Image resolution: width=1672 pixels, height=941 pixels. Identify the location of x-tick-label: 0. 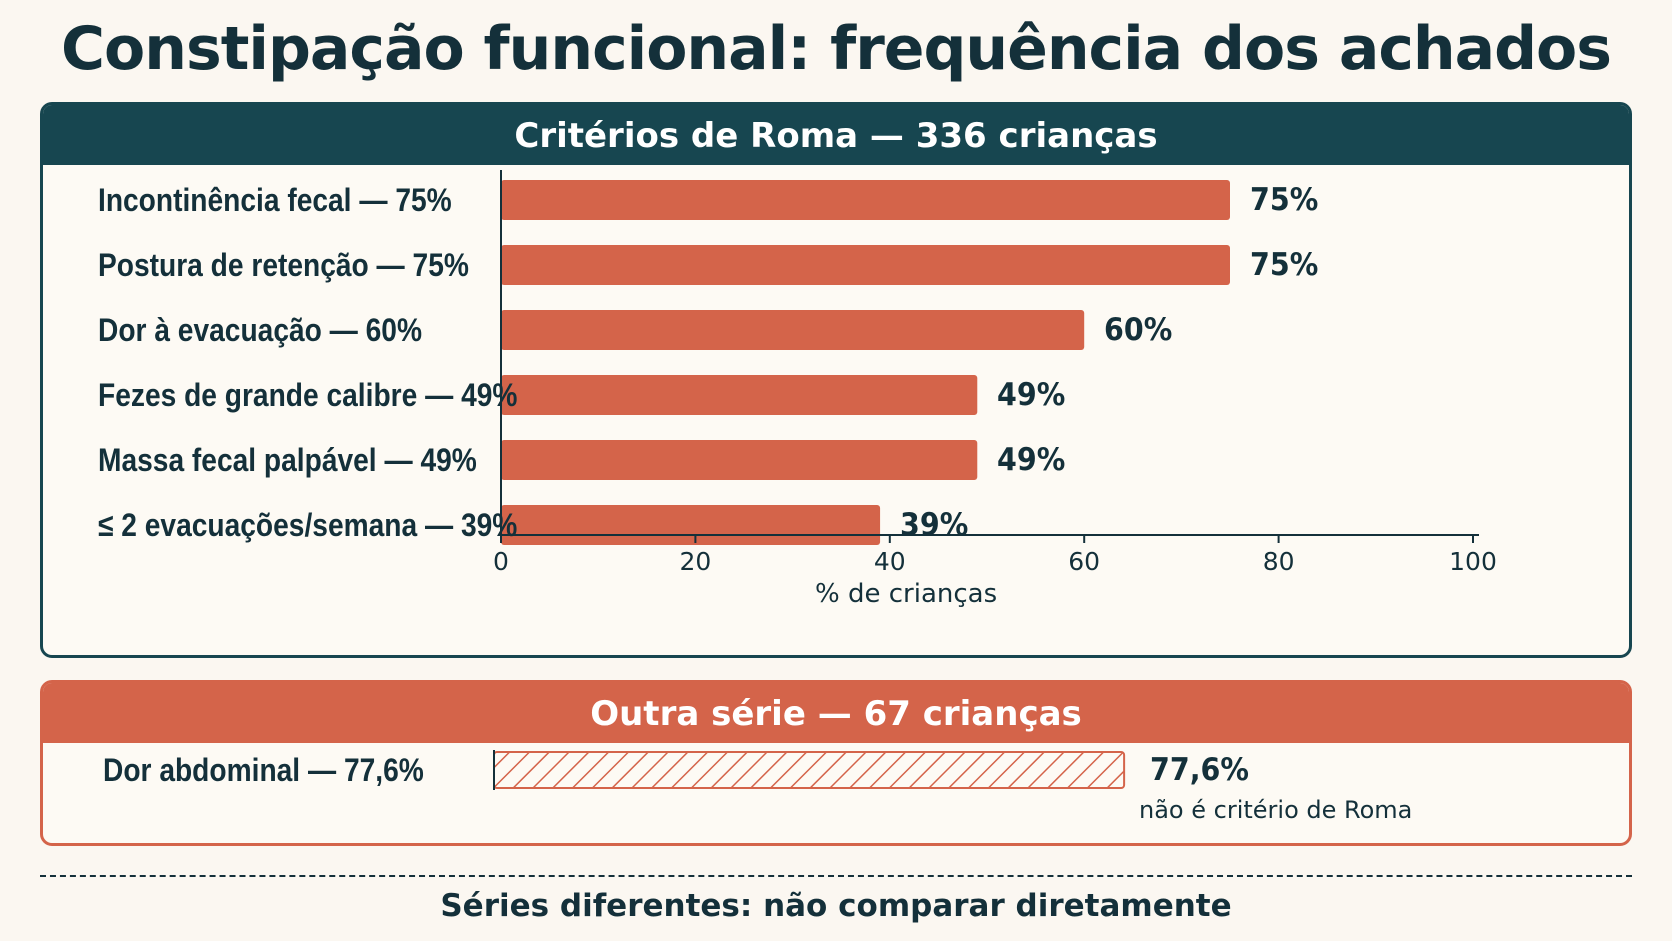
(501, 561).